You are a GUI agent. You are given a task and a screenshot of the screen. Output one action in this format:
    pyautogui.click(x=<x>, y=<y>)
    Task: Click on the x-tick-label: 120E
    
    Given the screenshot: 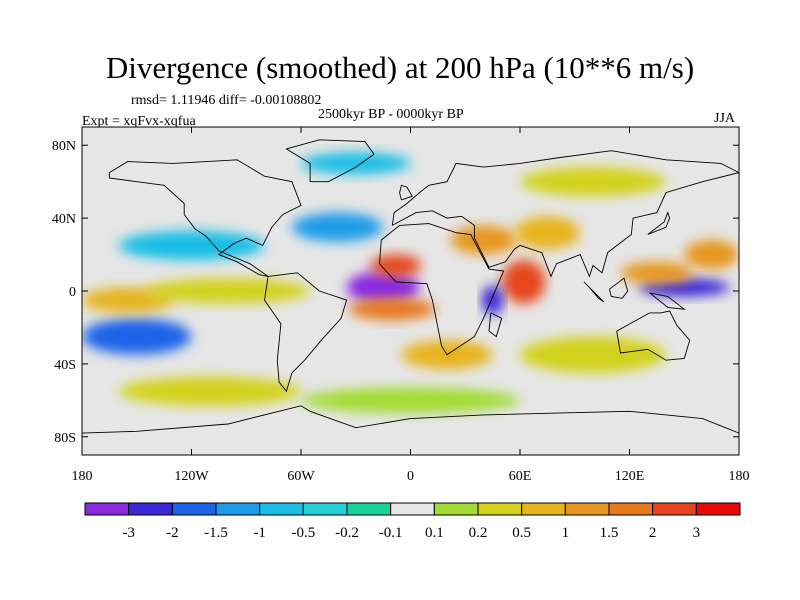 What is the action you would take?
    pyautogui.click(x=630, y=476)
    